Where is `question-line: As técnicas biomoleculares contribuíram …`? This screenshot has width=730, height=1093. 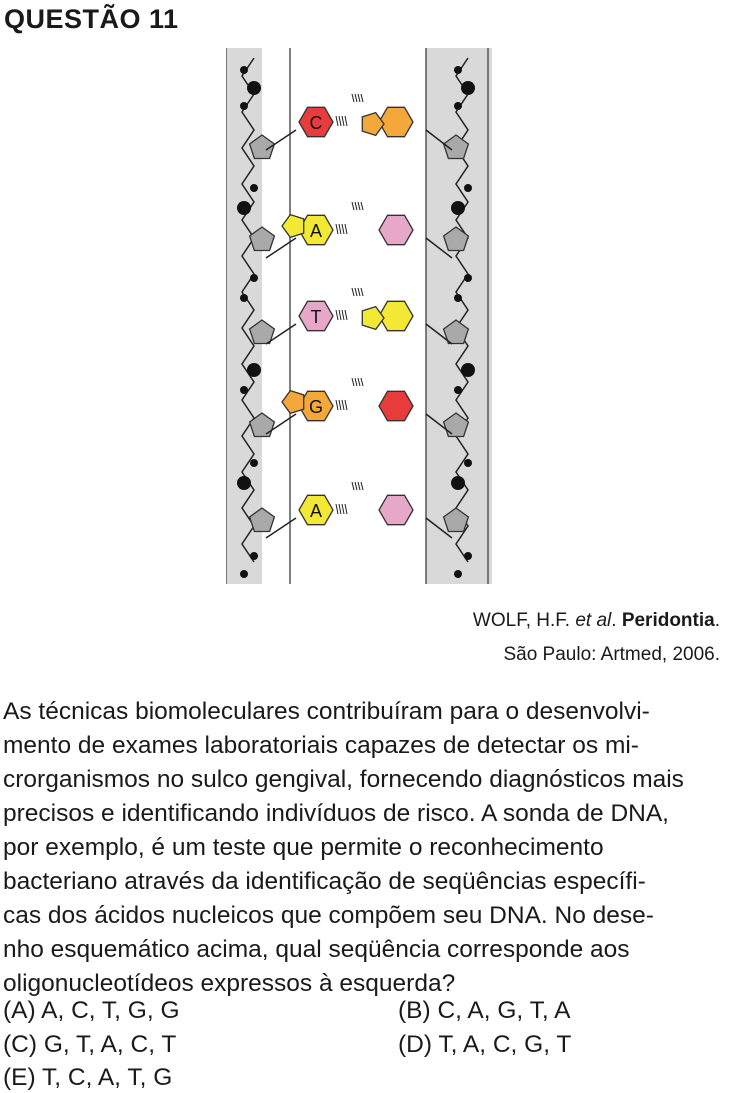
question-line: As técnicas biomoleculares contribuíram … is located at coordinates (326, 711).